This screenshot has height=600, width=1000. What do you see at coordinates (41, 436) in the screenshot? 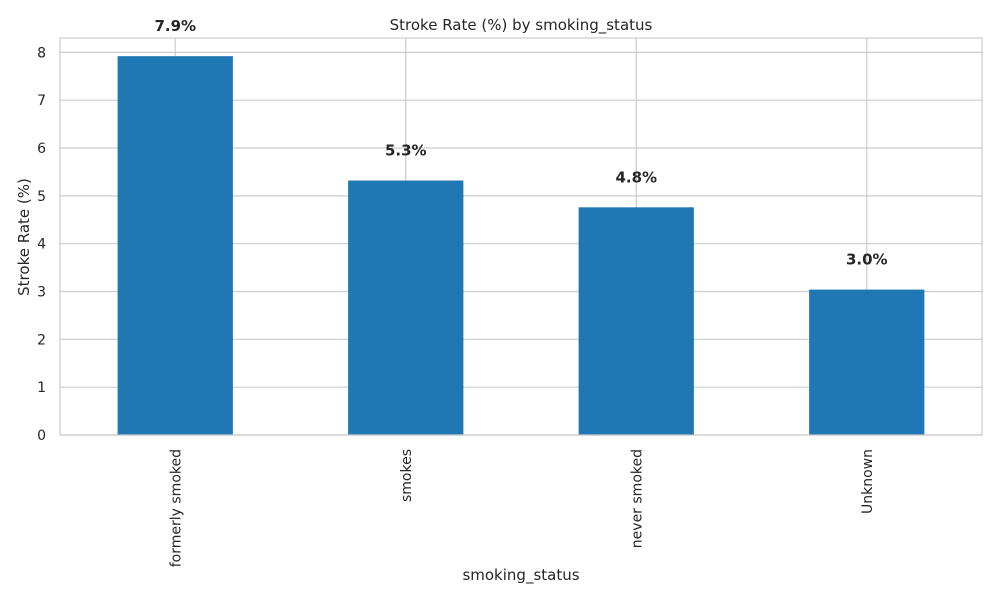
I see `y-tick-label: 0` at bounding box center [41, 436].